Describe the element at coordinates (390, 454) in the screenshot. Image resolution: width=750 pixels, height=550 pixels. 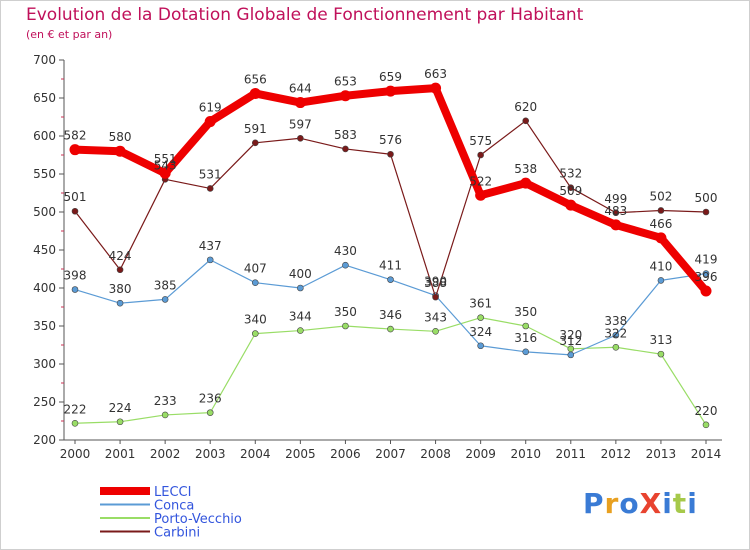
I see `x-tick-label: 2007` at that location.